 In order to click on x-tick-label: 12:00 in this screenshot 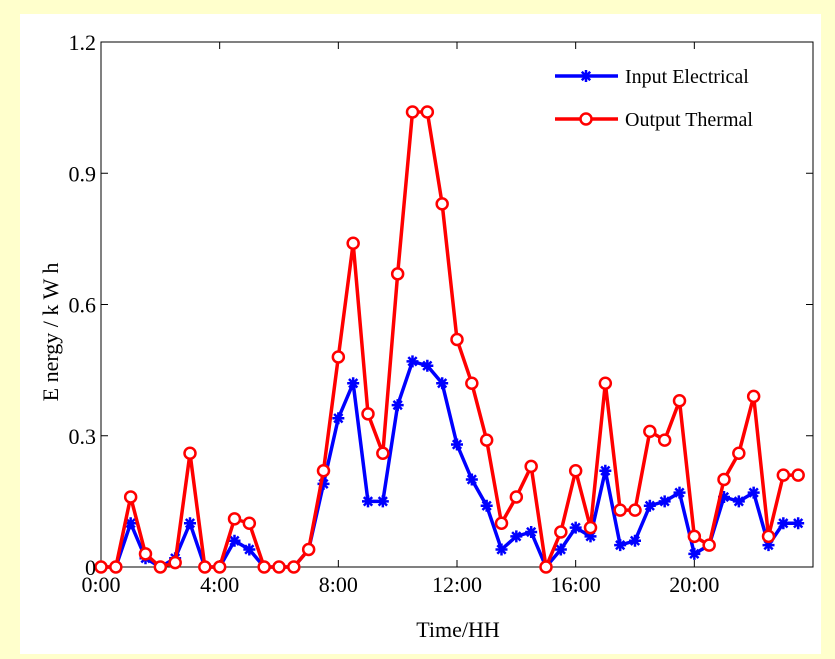, I will do `click(457, 584)`.